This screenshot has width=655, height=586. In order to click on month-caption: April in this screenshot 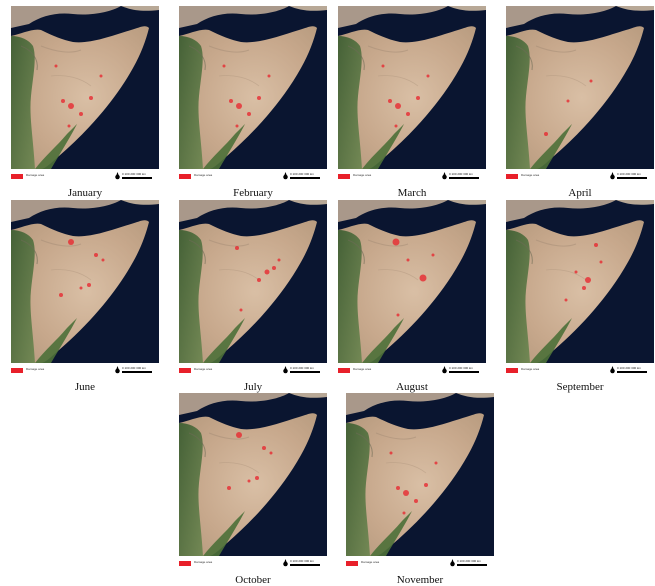, I will do `click(580, 193)`.